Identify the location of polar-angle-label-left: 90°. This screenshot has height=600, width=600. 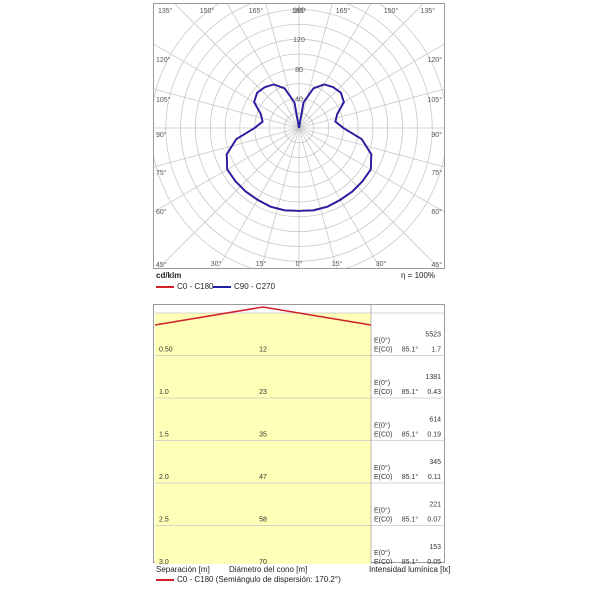
(161, 135).